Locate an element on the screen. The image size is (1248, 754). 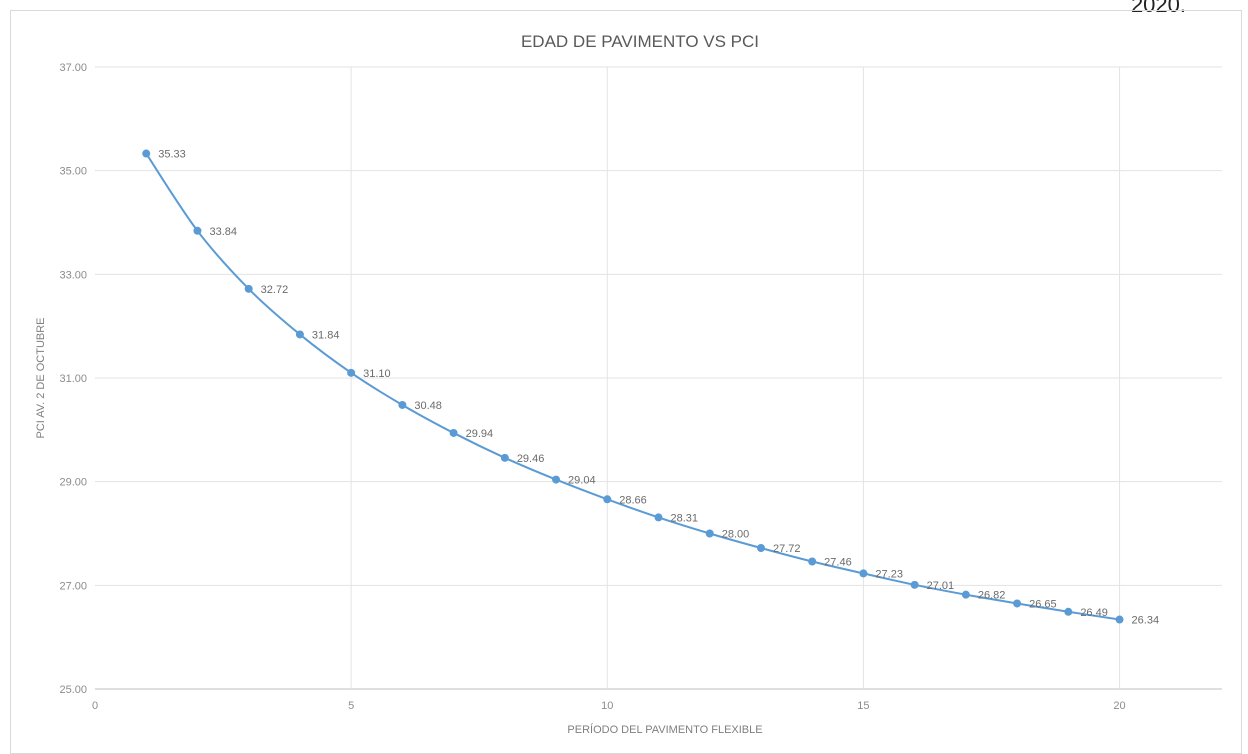
y-tick-label: 37.00 is located at coordinates (73, 68).